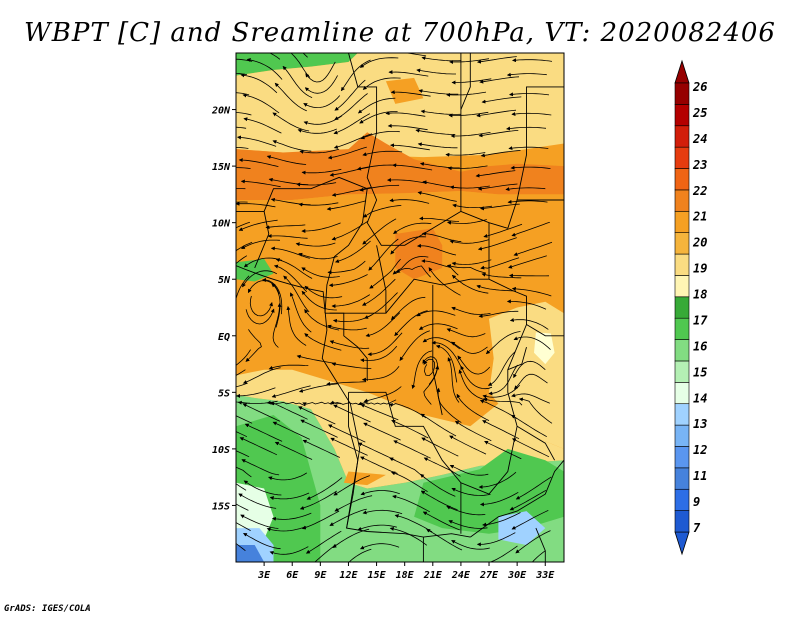 The width and height of the screenshot is (800, 618). I want to click on region-north-orange-patch, so click(404, 90).